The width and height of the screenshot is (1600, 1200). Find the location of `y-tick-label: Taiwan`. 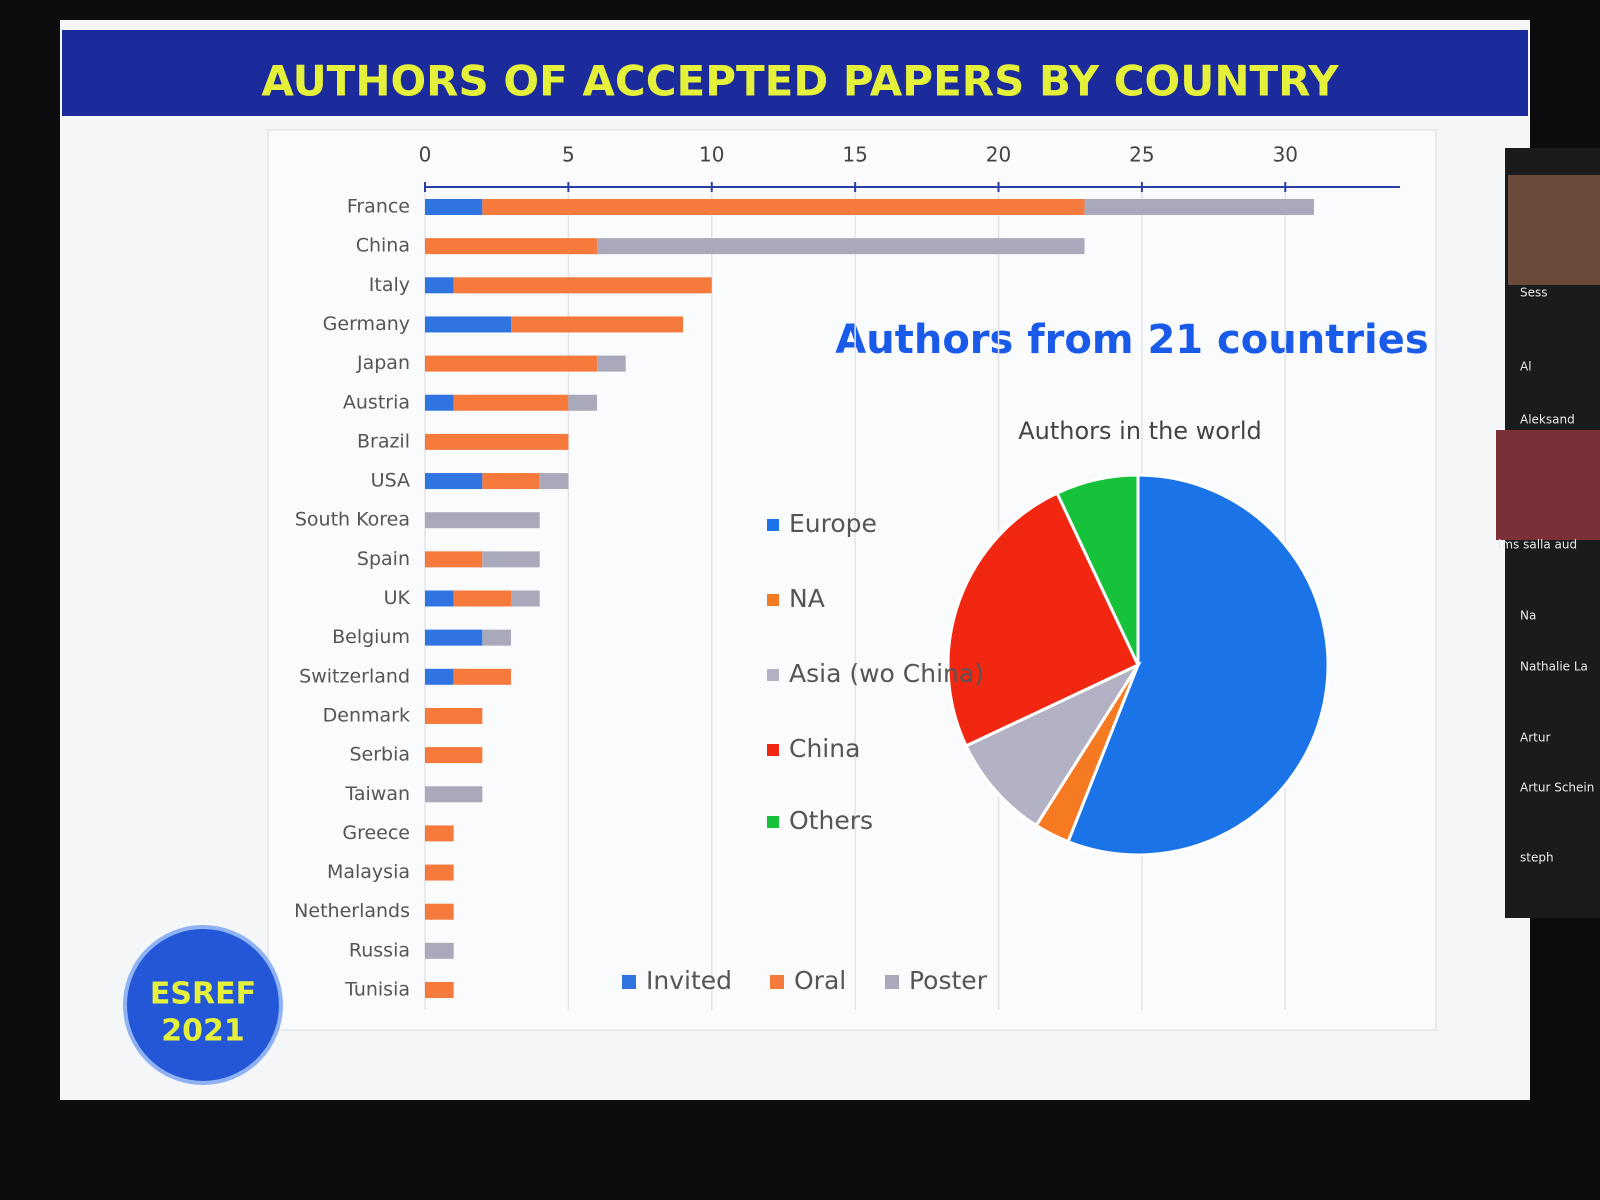

y-tick-label: Taiwan is located at coordinates (377, 794).